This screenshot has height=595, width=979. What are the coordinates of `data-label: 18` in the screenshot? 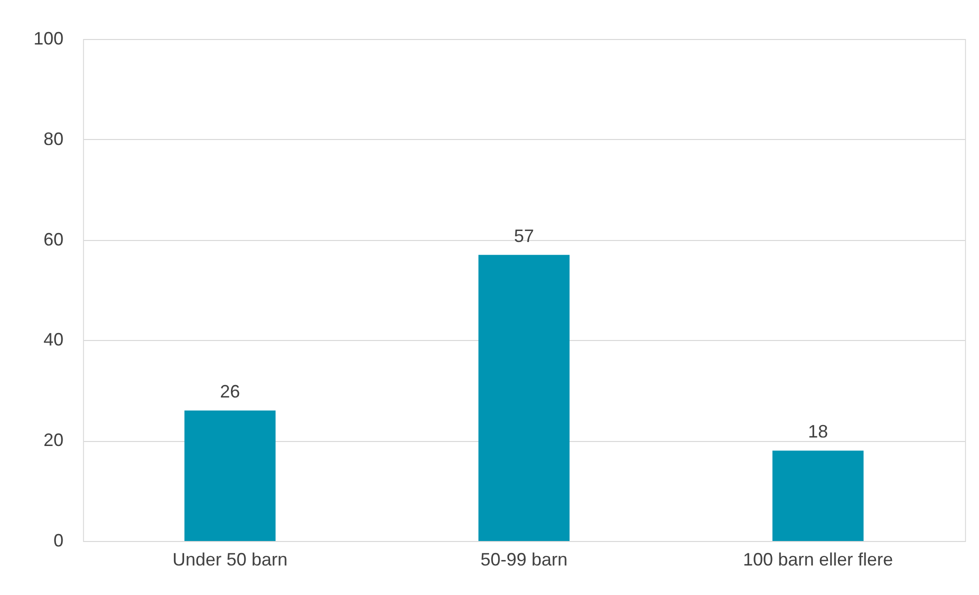 It's located at (818, 432).